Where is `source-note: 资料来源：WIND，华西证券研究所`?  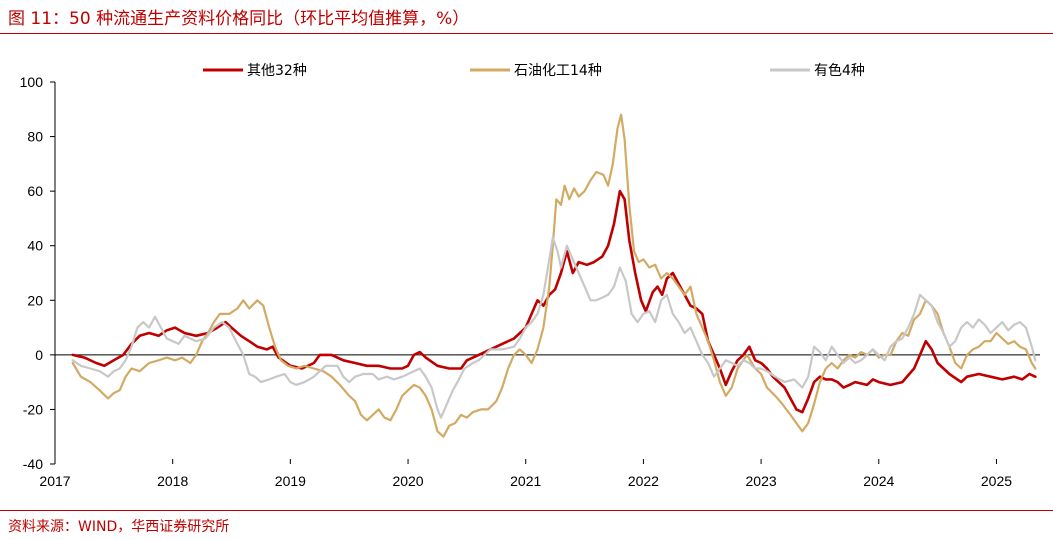 source-note: 资料来源：WIND，华西证券研究所 is located at coordinates (119, 527).